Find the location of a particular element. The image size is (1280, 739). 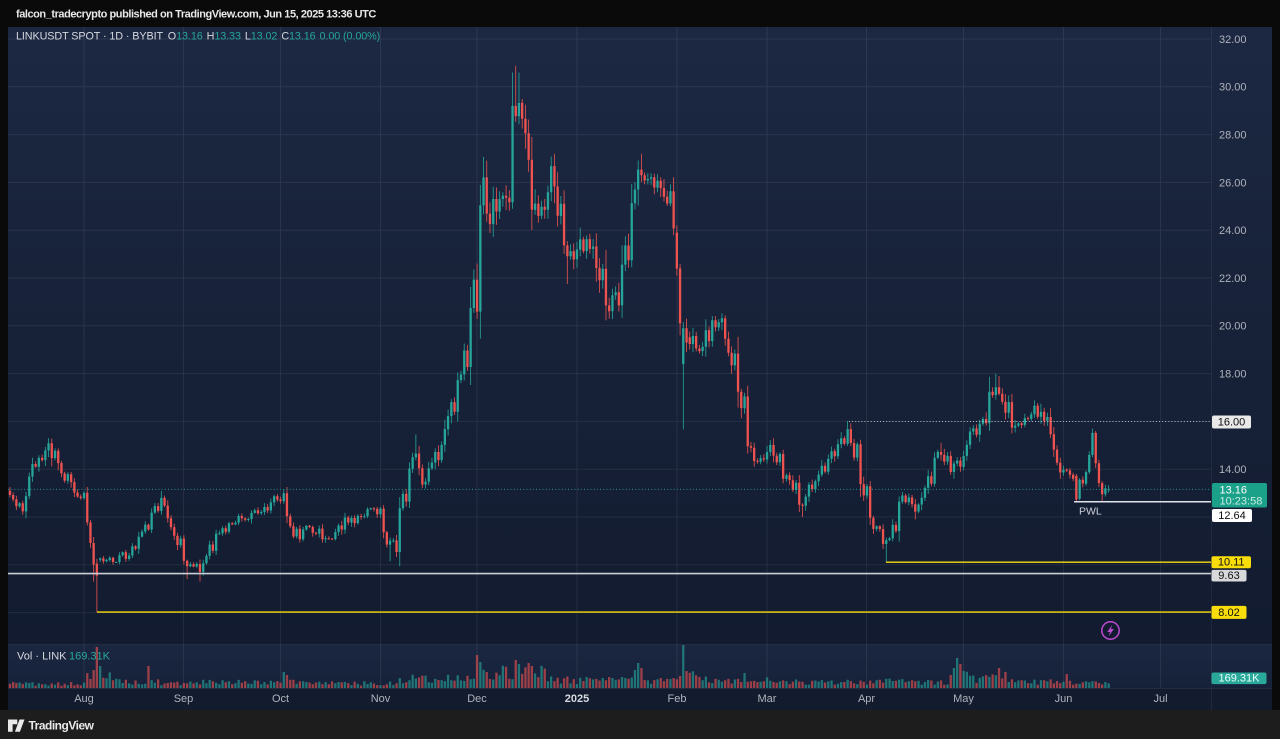

svg-text: 28.00 is located at coordinates (1233, 136).